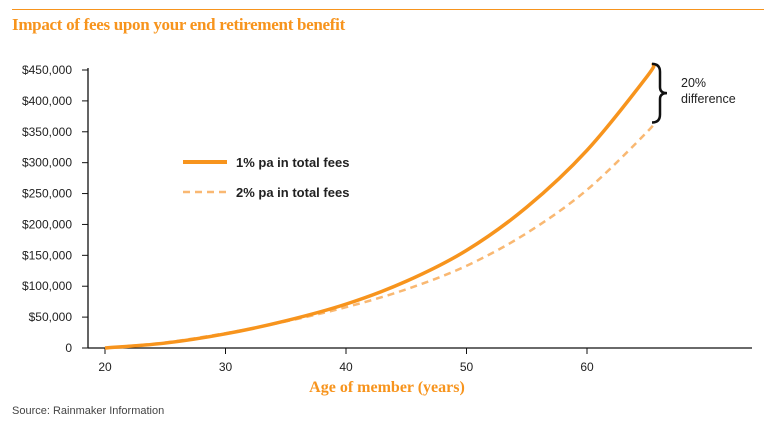 The image size is (776, 440). What do you see at coordinates (47, 194) in the screenshot?
I see `y-tick-label: $250,000` at bounding box center [47, 194].